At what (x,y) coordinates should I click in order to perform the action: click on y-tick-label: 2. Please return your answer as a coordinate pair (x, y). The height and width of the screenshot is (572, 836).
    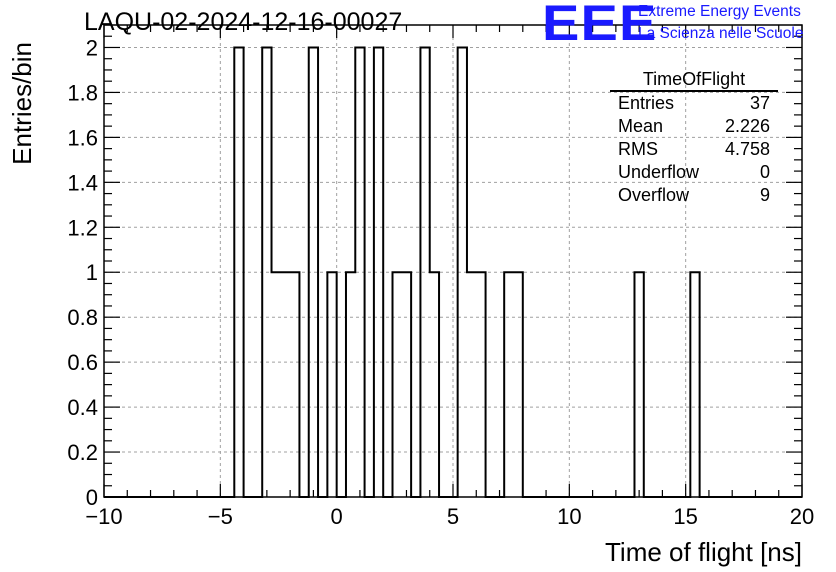
    Looking at the image, I should click on (92, 47).